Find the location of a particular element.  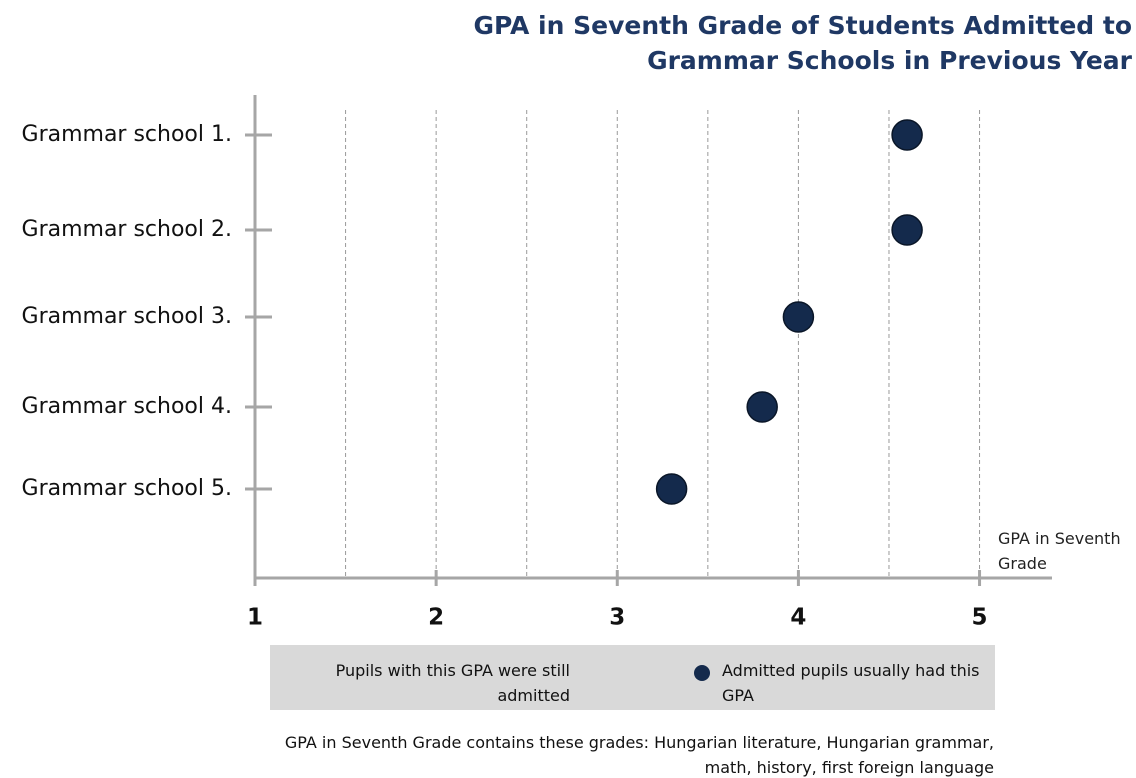

x-tick-label: 1 is located at coordinates (255, 618).